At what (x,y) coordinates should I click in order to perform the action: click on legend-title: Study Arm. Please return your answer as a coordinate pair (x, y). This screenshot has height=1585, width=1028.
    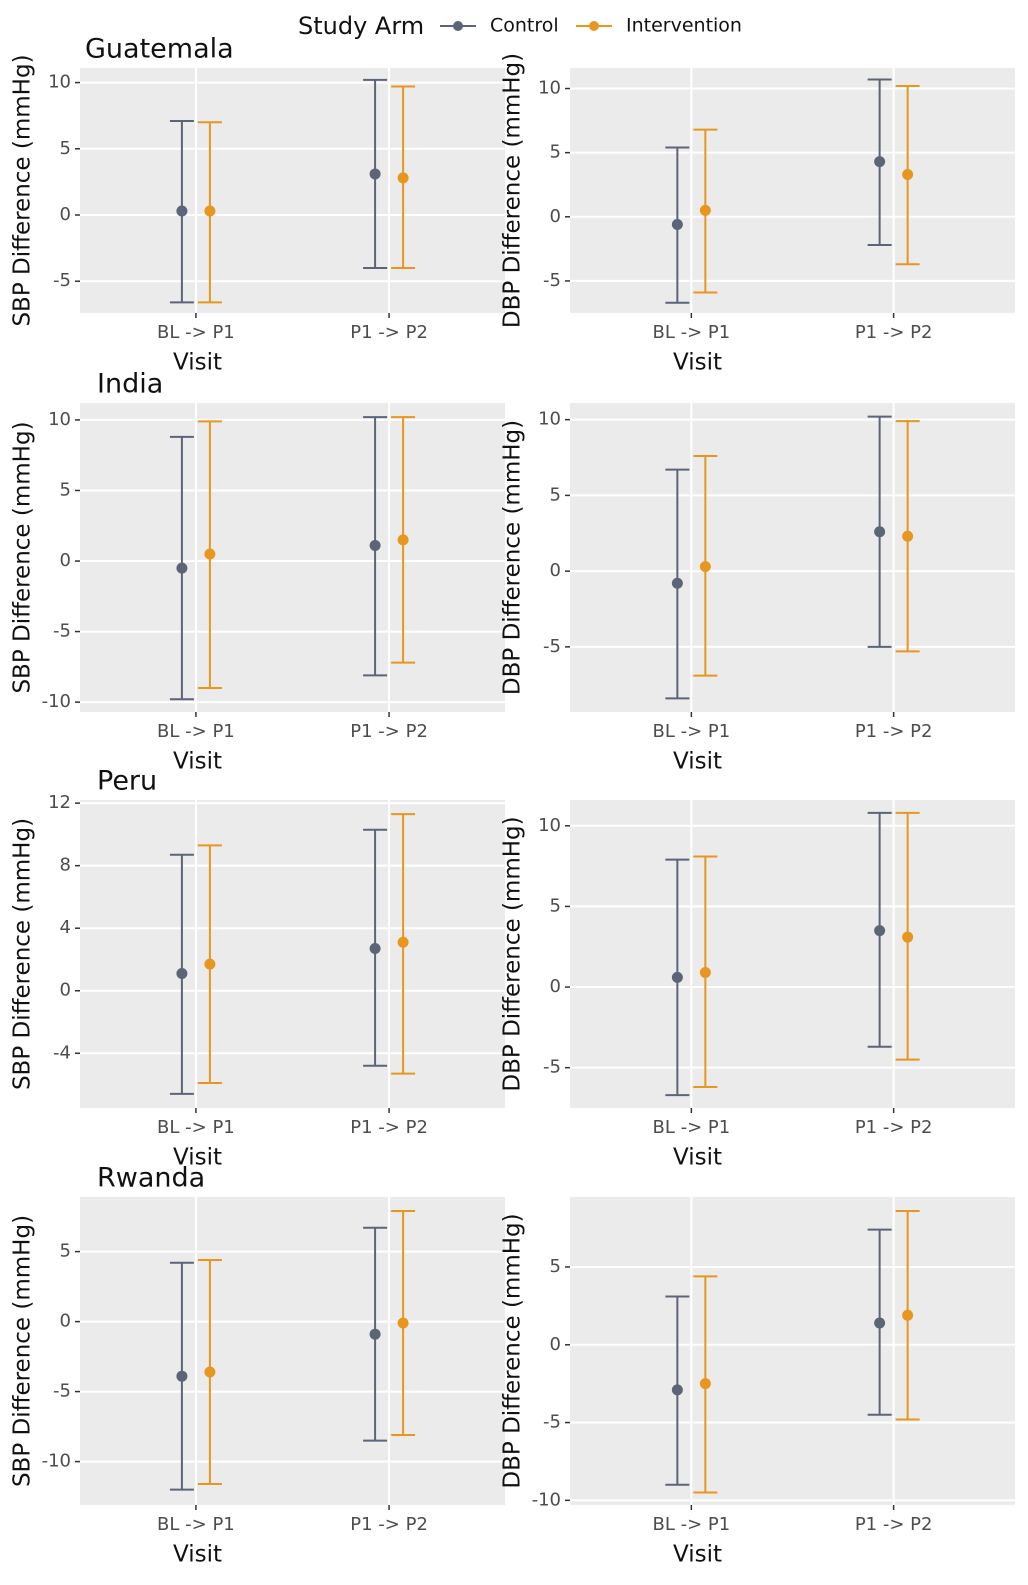
    Looking at the image, I should click on (361, 26).